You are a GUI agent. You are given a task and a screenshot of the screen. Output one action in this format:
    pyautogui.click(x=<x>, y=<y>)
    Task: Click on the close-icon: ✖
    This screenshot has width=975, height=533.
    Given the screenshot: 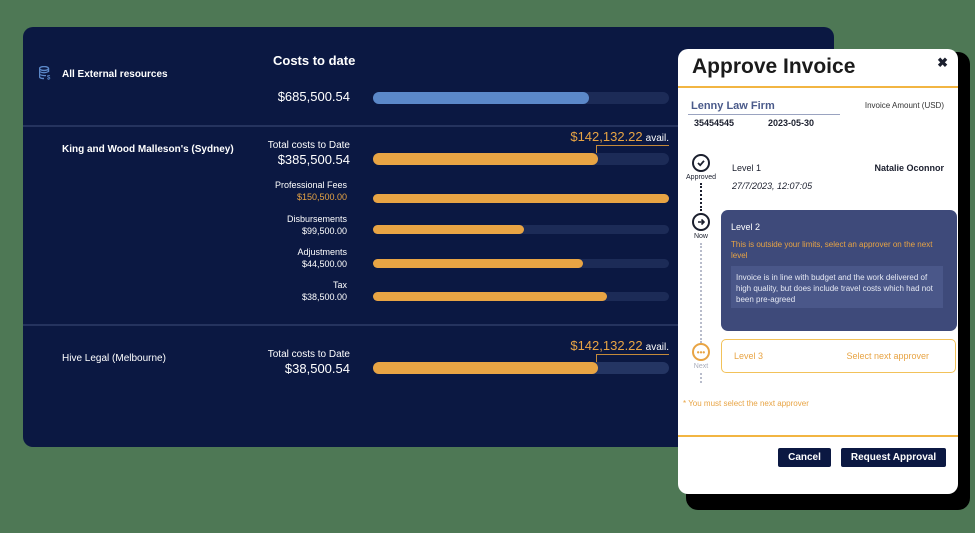 What is the action you would take?
    pyautogui.click(x=942, y=62)
    